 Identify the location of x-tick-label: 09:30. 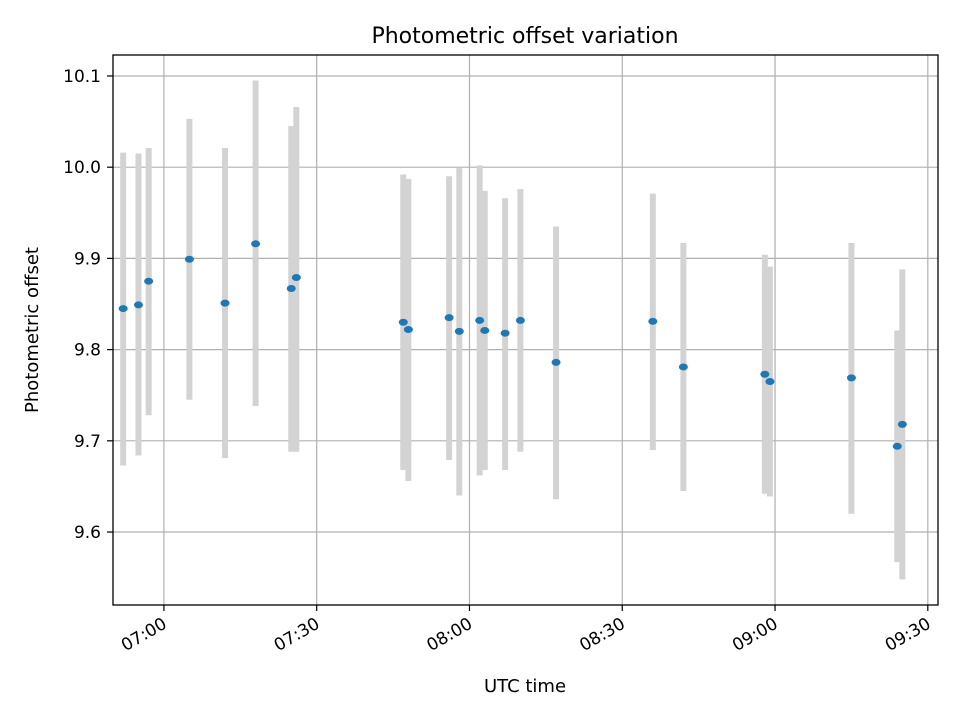
(908, 635).